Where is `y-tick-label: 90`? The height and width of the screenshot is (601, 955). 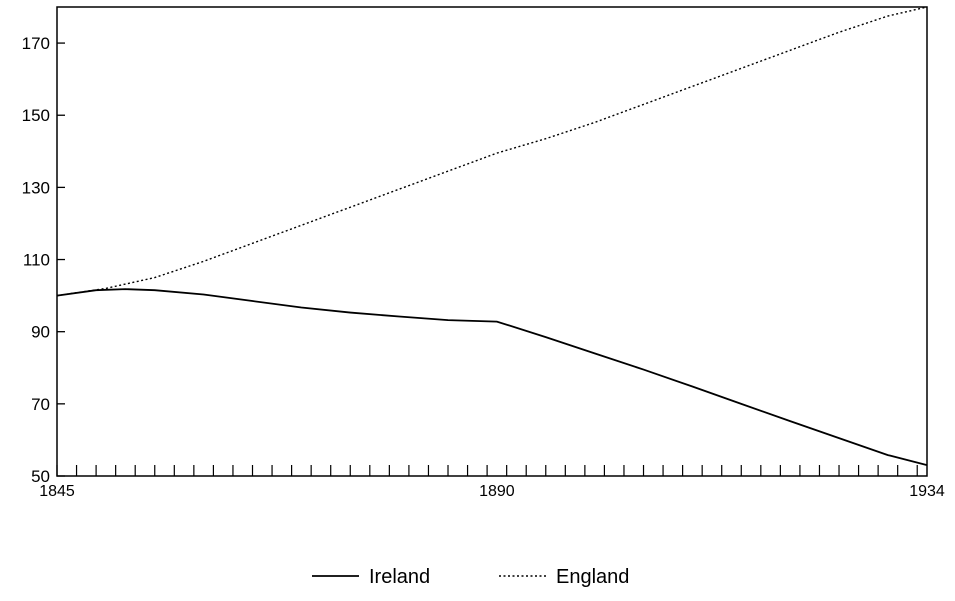
y-tick-label: 90 is located at coordinates (40, 332).